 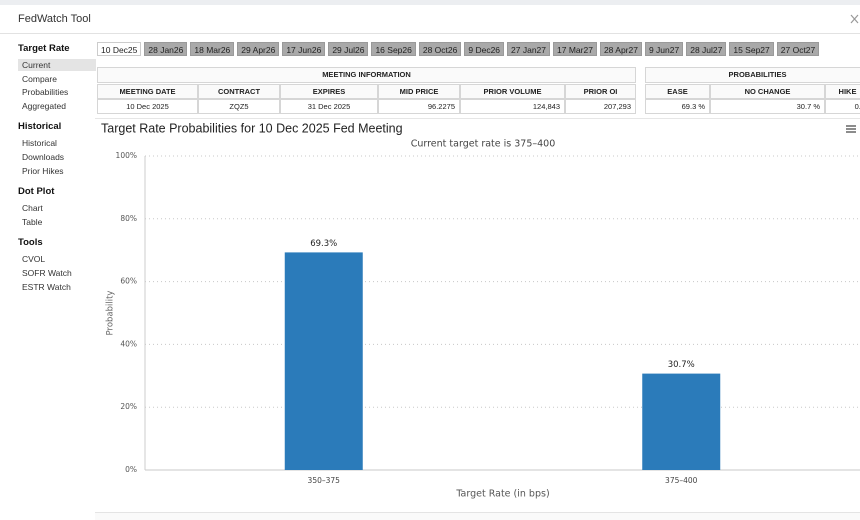 What do you see at coordinates (600, 106) in the screenshot?
I see `table-cell: 207,293` at bounding box center [600, 106].